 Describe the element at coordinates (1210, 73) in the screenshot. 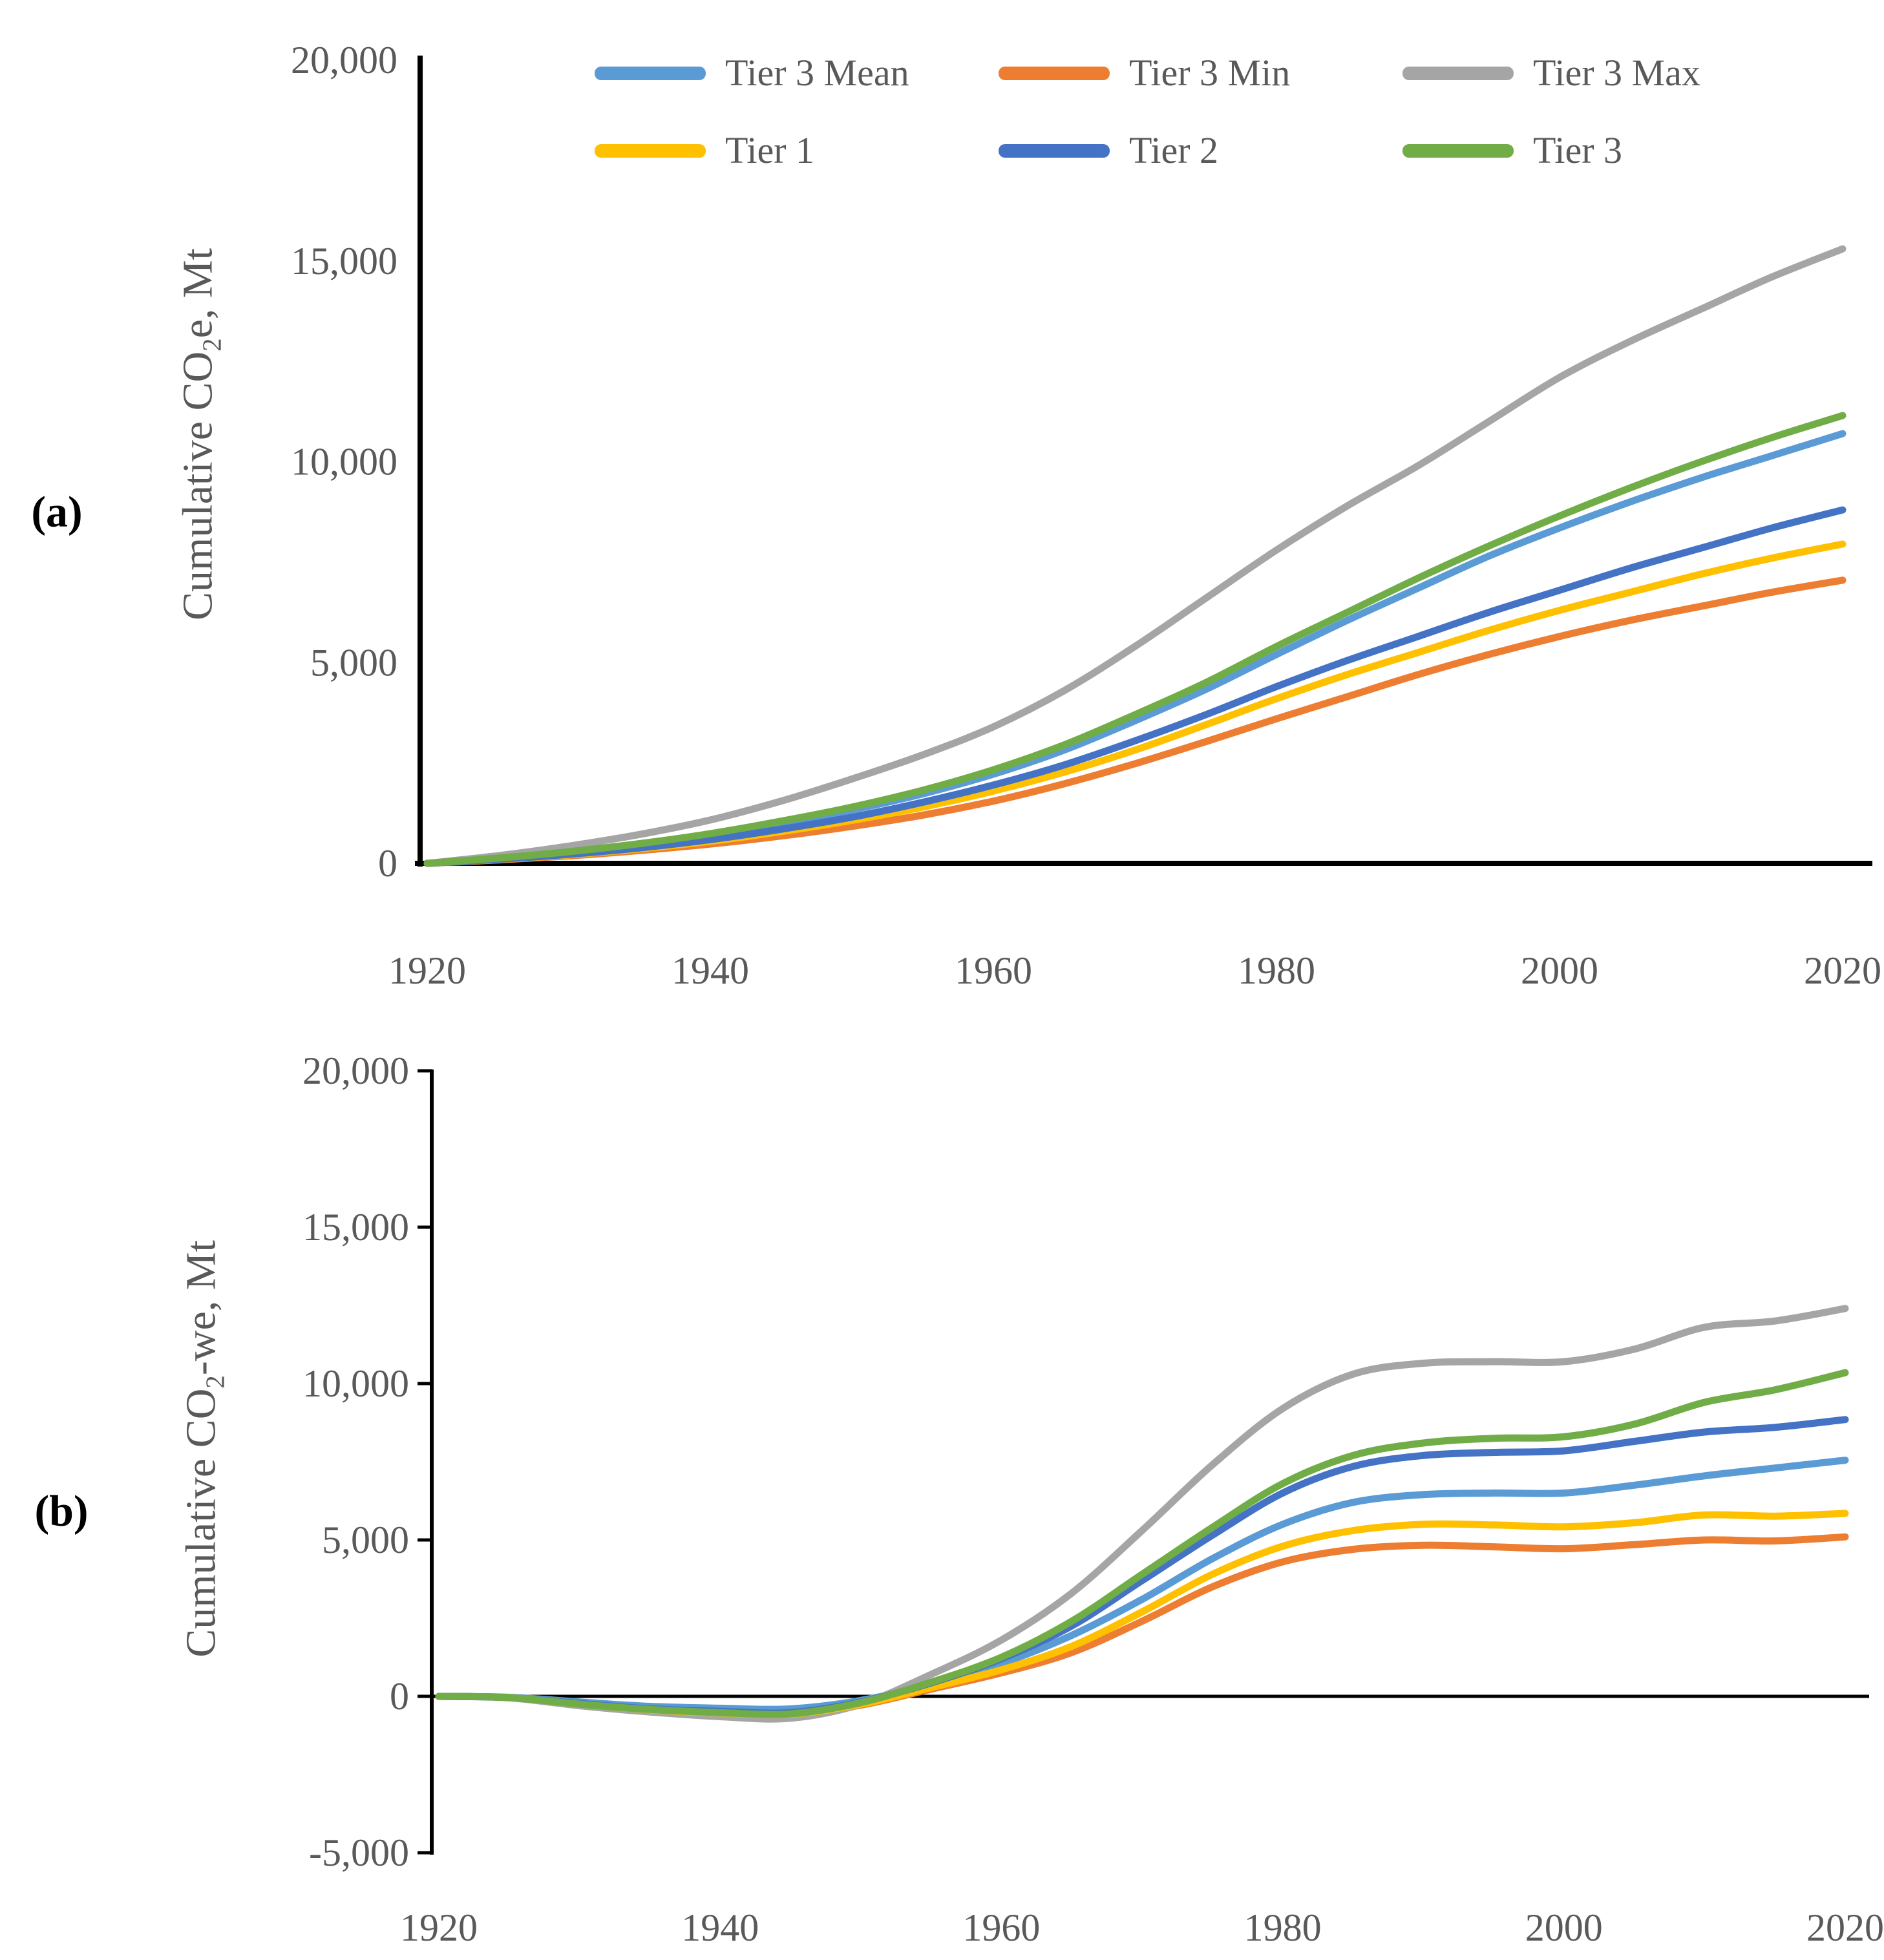

I see `legend-label-tier3-min: Tier 3 Min` at that location.